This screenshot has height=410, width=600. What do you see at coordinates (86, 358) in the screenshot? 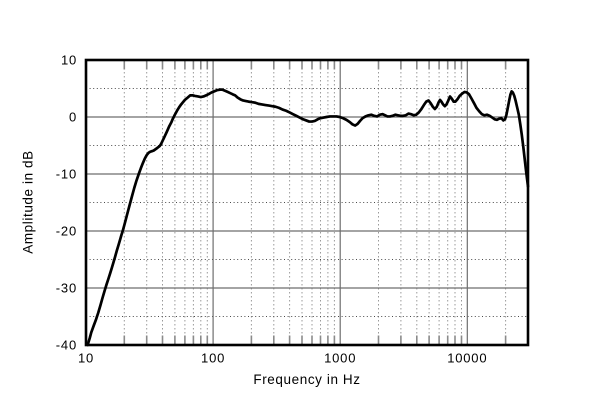
I see `x-tick-label: 10` at bounding box center [86, 358].